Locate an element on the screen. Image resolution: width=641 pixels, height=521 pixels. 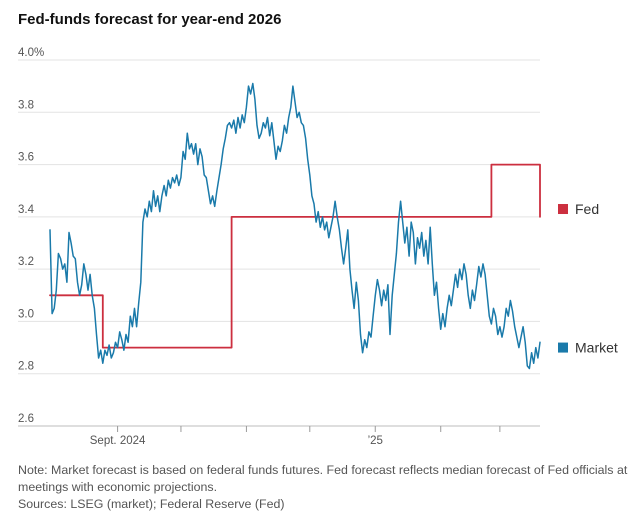
y-tick-label: 3.8 is located at coordinates (26, 105).